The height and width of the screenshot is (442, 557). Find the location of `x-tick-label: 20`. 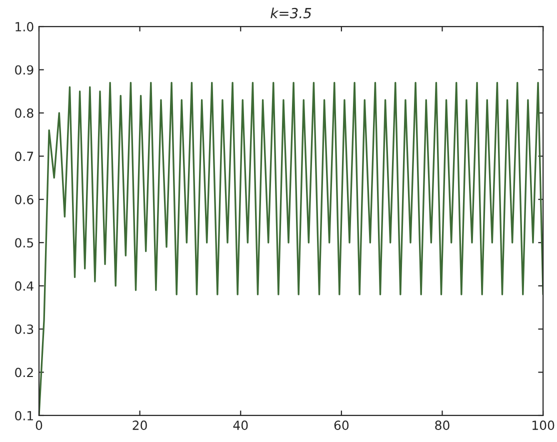

x-tick-label: 20 is located at coordinates (139, 425).